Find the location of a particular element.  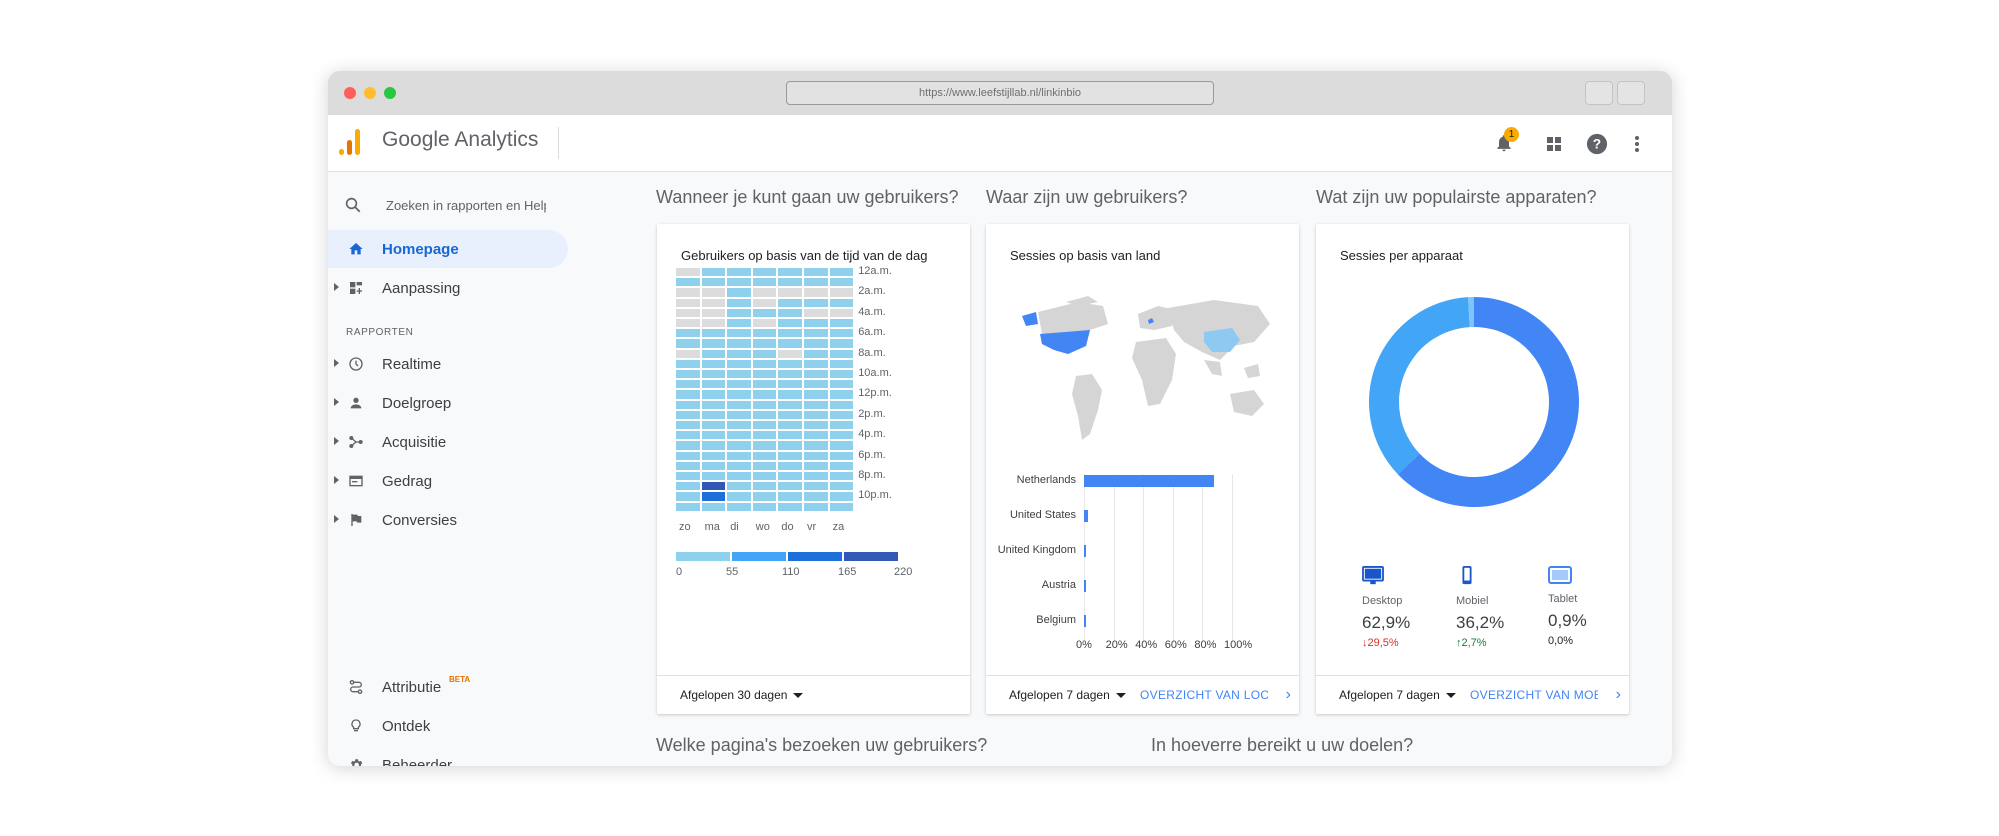

map-region-united-states is located at coordinates (1065, 342).